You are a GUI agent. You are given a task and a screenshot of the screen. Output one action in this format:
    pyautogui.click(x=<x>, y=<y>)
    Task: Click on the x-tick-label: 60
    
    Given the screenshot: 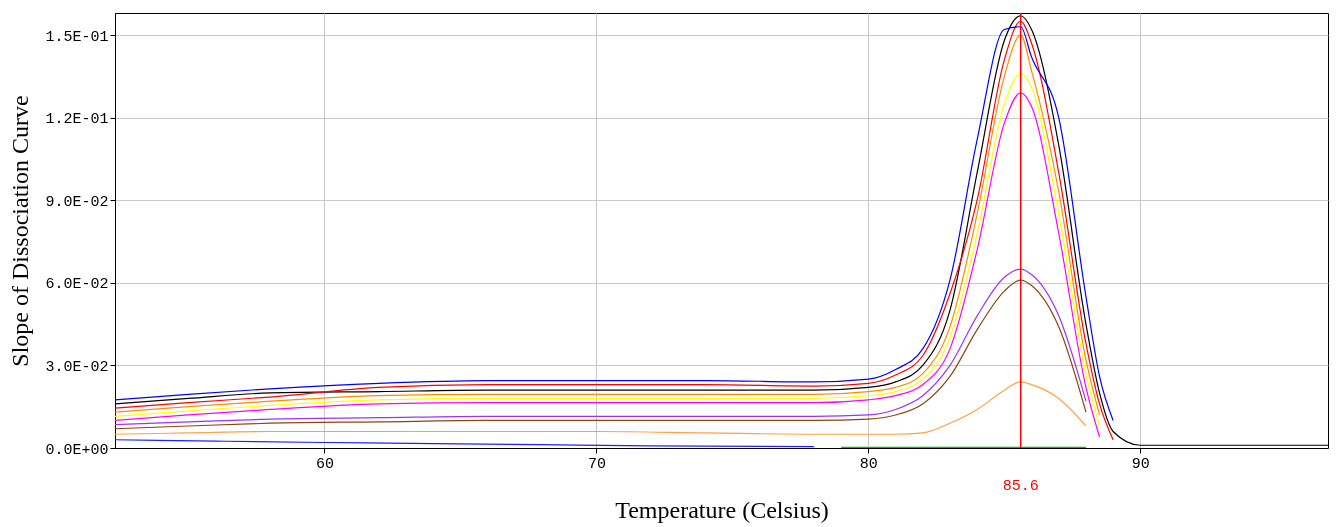 What is the action you would take?
    pyautogui.click(x=324, y=464)
    